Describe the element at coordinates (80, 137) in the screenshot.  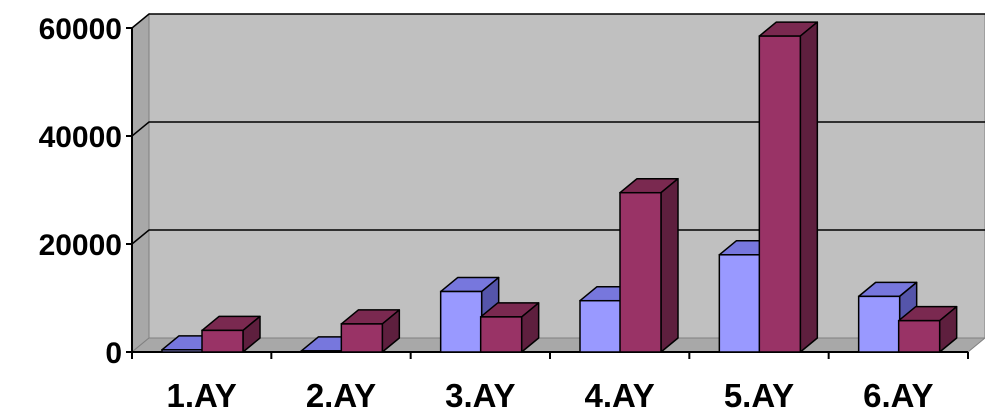
I see `y-tick-label: 40000` at that location.